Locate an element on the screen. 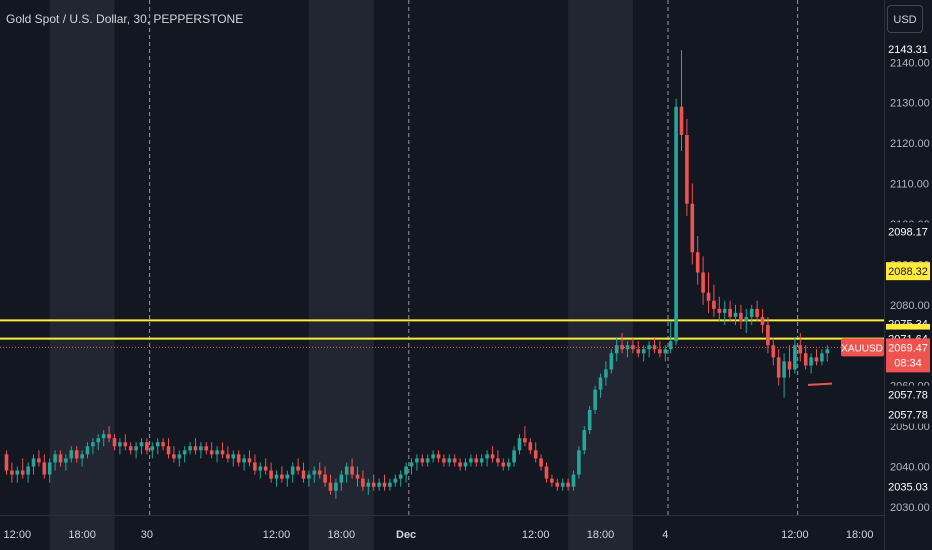 This screenshot has width=932, height=550. currency-button: USD is located at coordinates (905, 19).